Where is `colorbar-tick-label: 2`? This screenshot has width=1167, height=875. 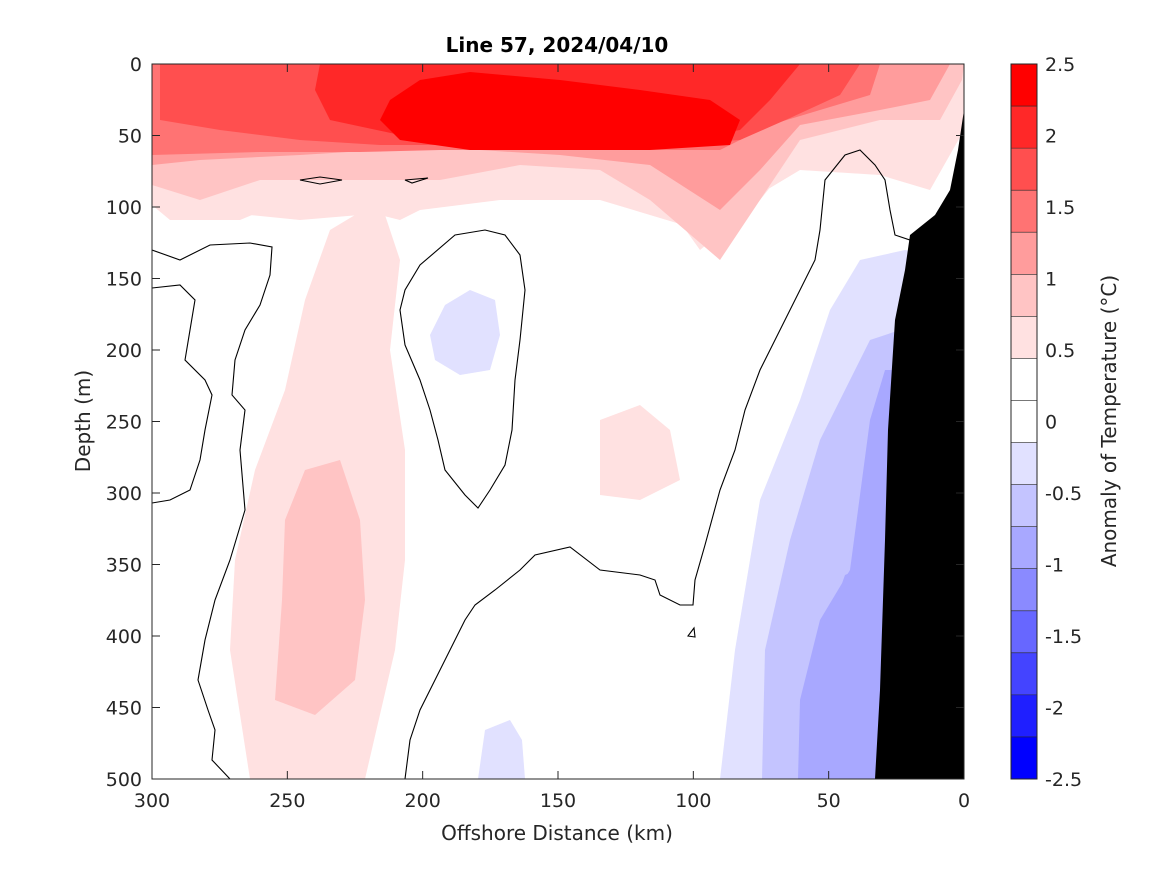
colorbar-tick-label: 2 is located at coordinates (1051, 137).